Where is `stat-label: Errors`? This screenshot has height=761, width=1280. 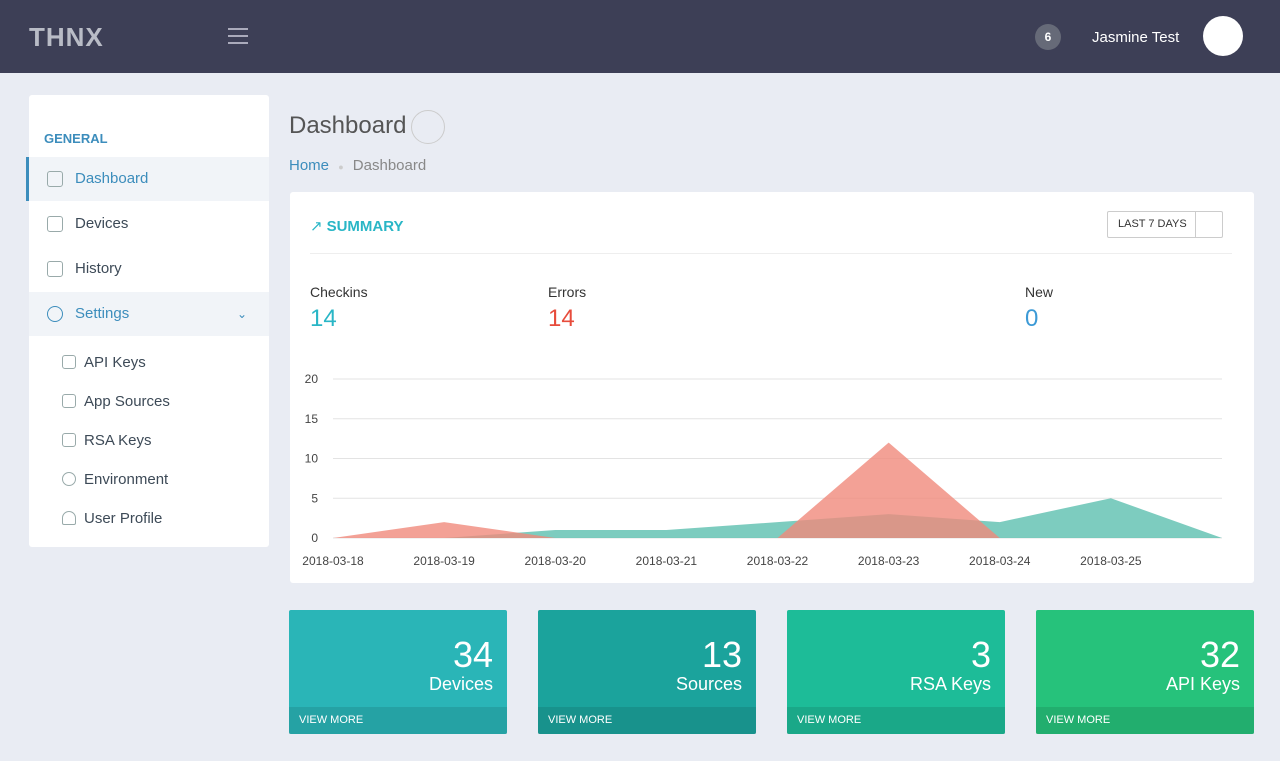
stat-label: Errors is located at coordinates (567, 292).